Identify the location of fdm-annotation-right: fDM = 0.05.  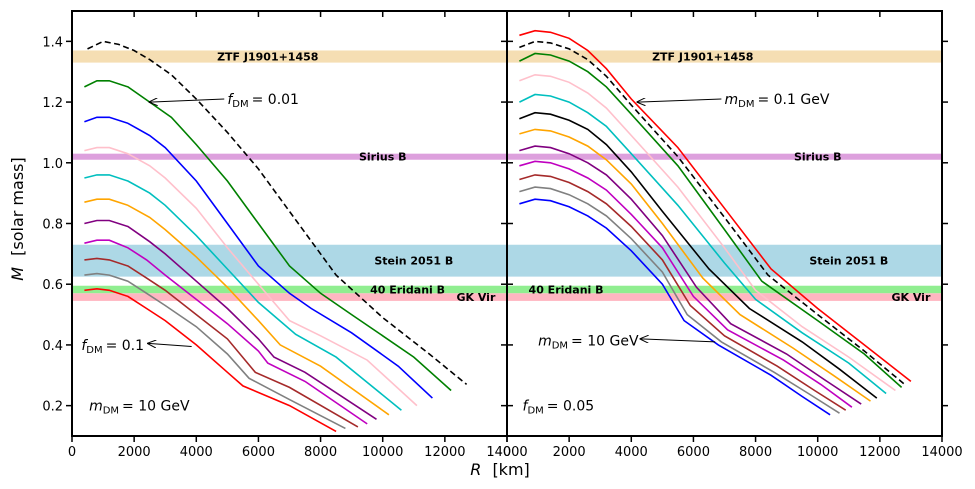
(559, 408).